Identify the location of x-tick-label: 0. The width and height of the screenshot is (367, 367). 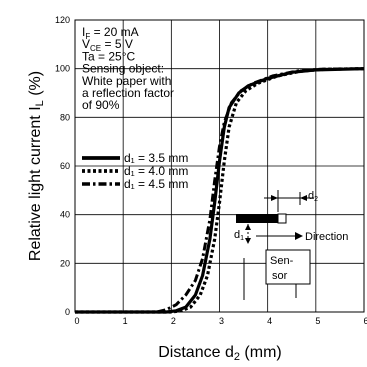
(76, 321).